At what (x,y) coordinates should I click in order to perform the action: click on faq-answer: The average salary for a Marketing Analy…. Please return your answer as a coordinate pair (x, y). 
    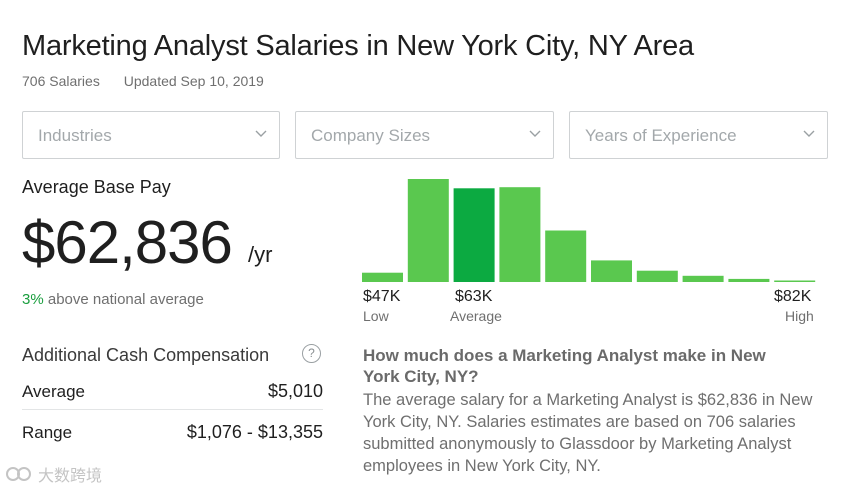
    Looking at the image, I should click on (588, 433).